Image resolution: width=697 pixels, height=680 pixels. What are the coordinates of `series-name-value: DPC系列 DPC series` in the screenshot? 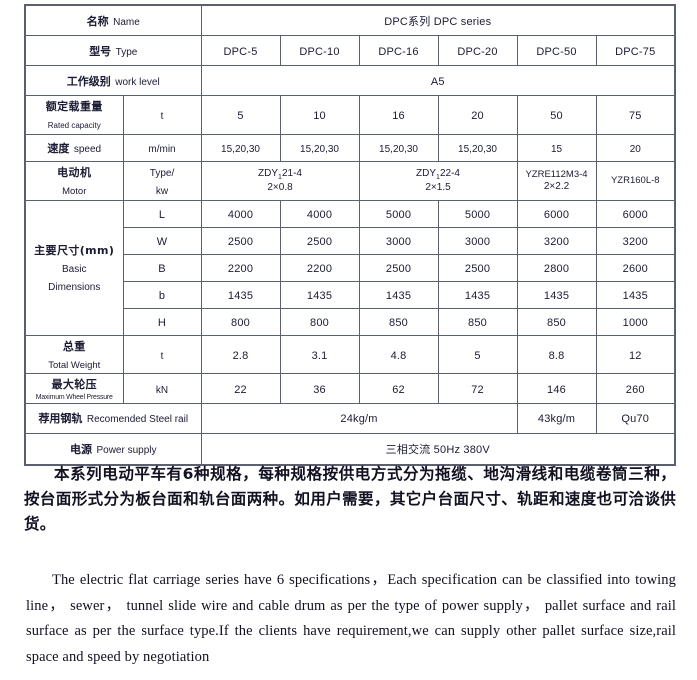 It's located at (438, 21).